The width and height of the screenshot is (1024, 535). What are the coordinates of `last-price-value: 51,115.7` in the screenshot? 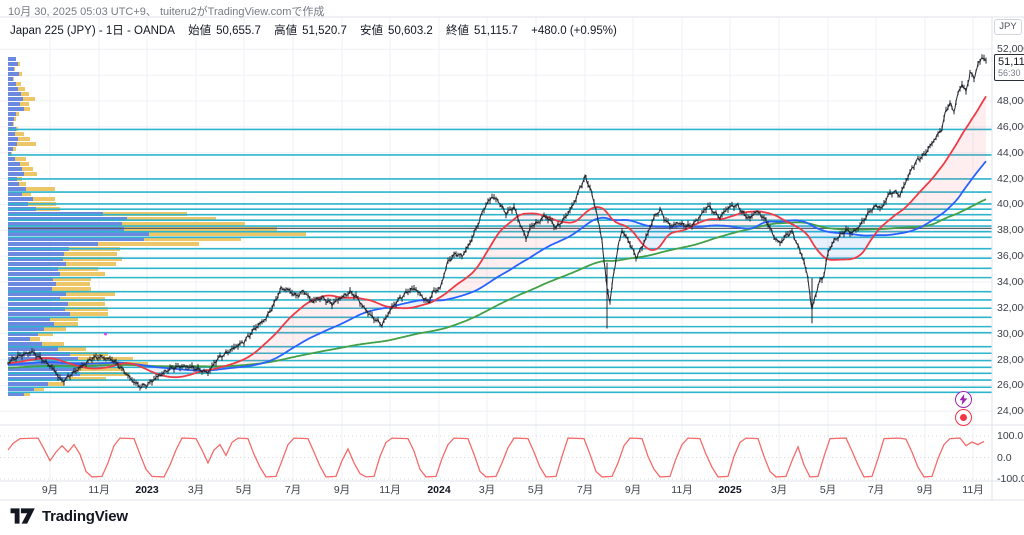 It's located at (1011, 62).